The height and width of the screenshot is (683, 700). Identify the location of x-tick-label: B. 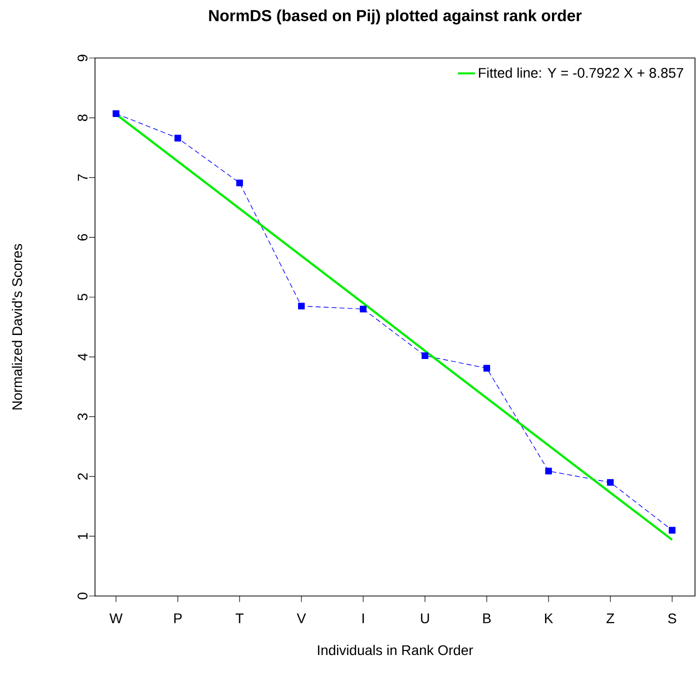
(487, 619).